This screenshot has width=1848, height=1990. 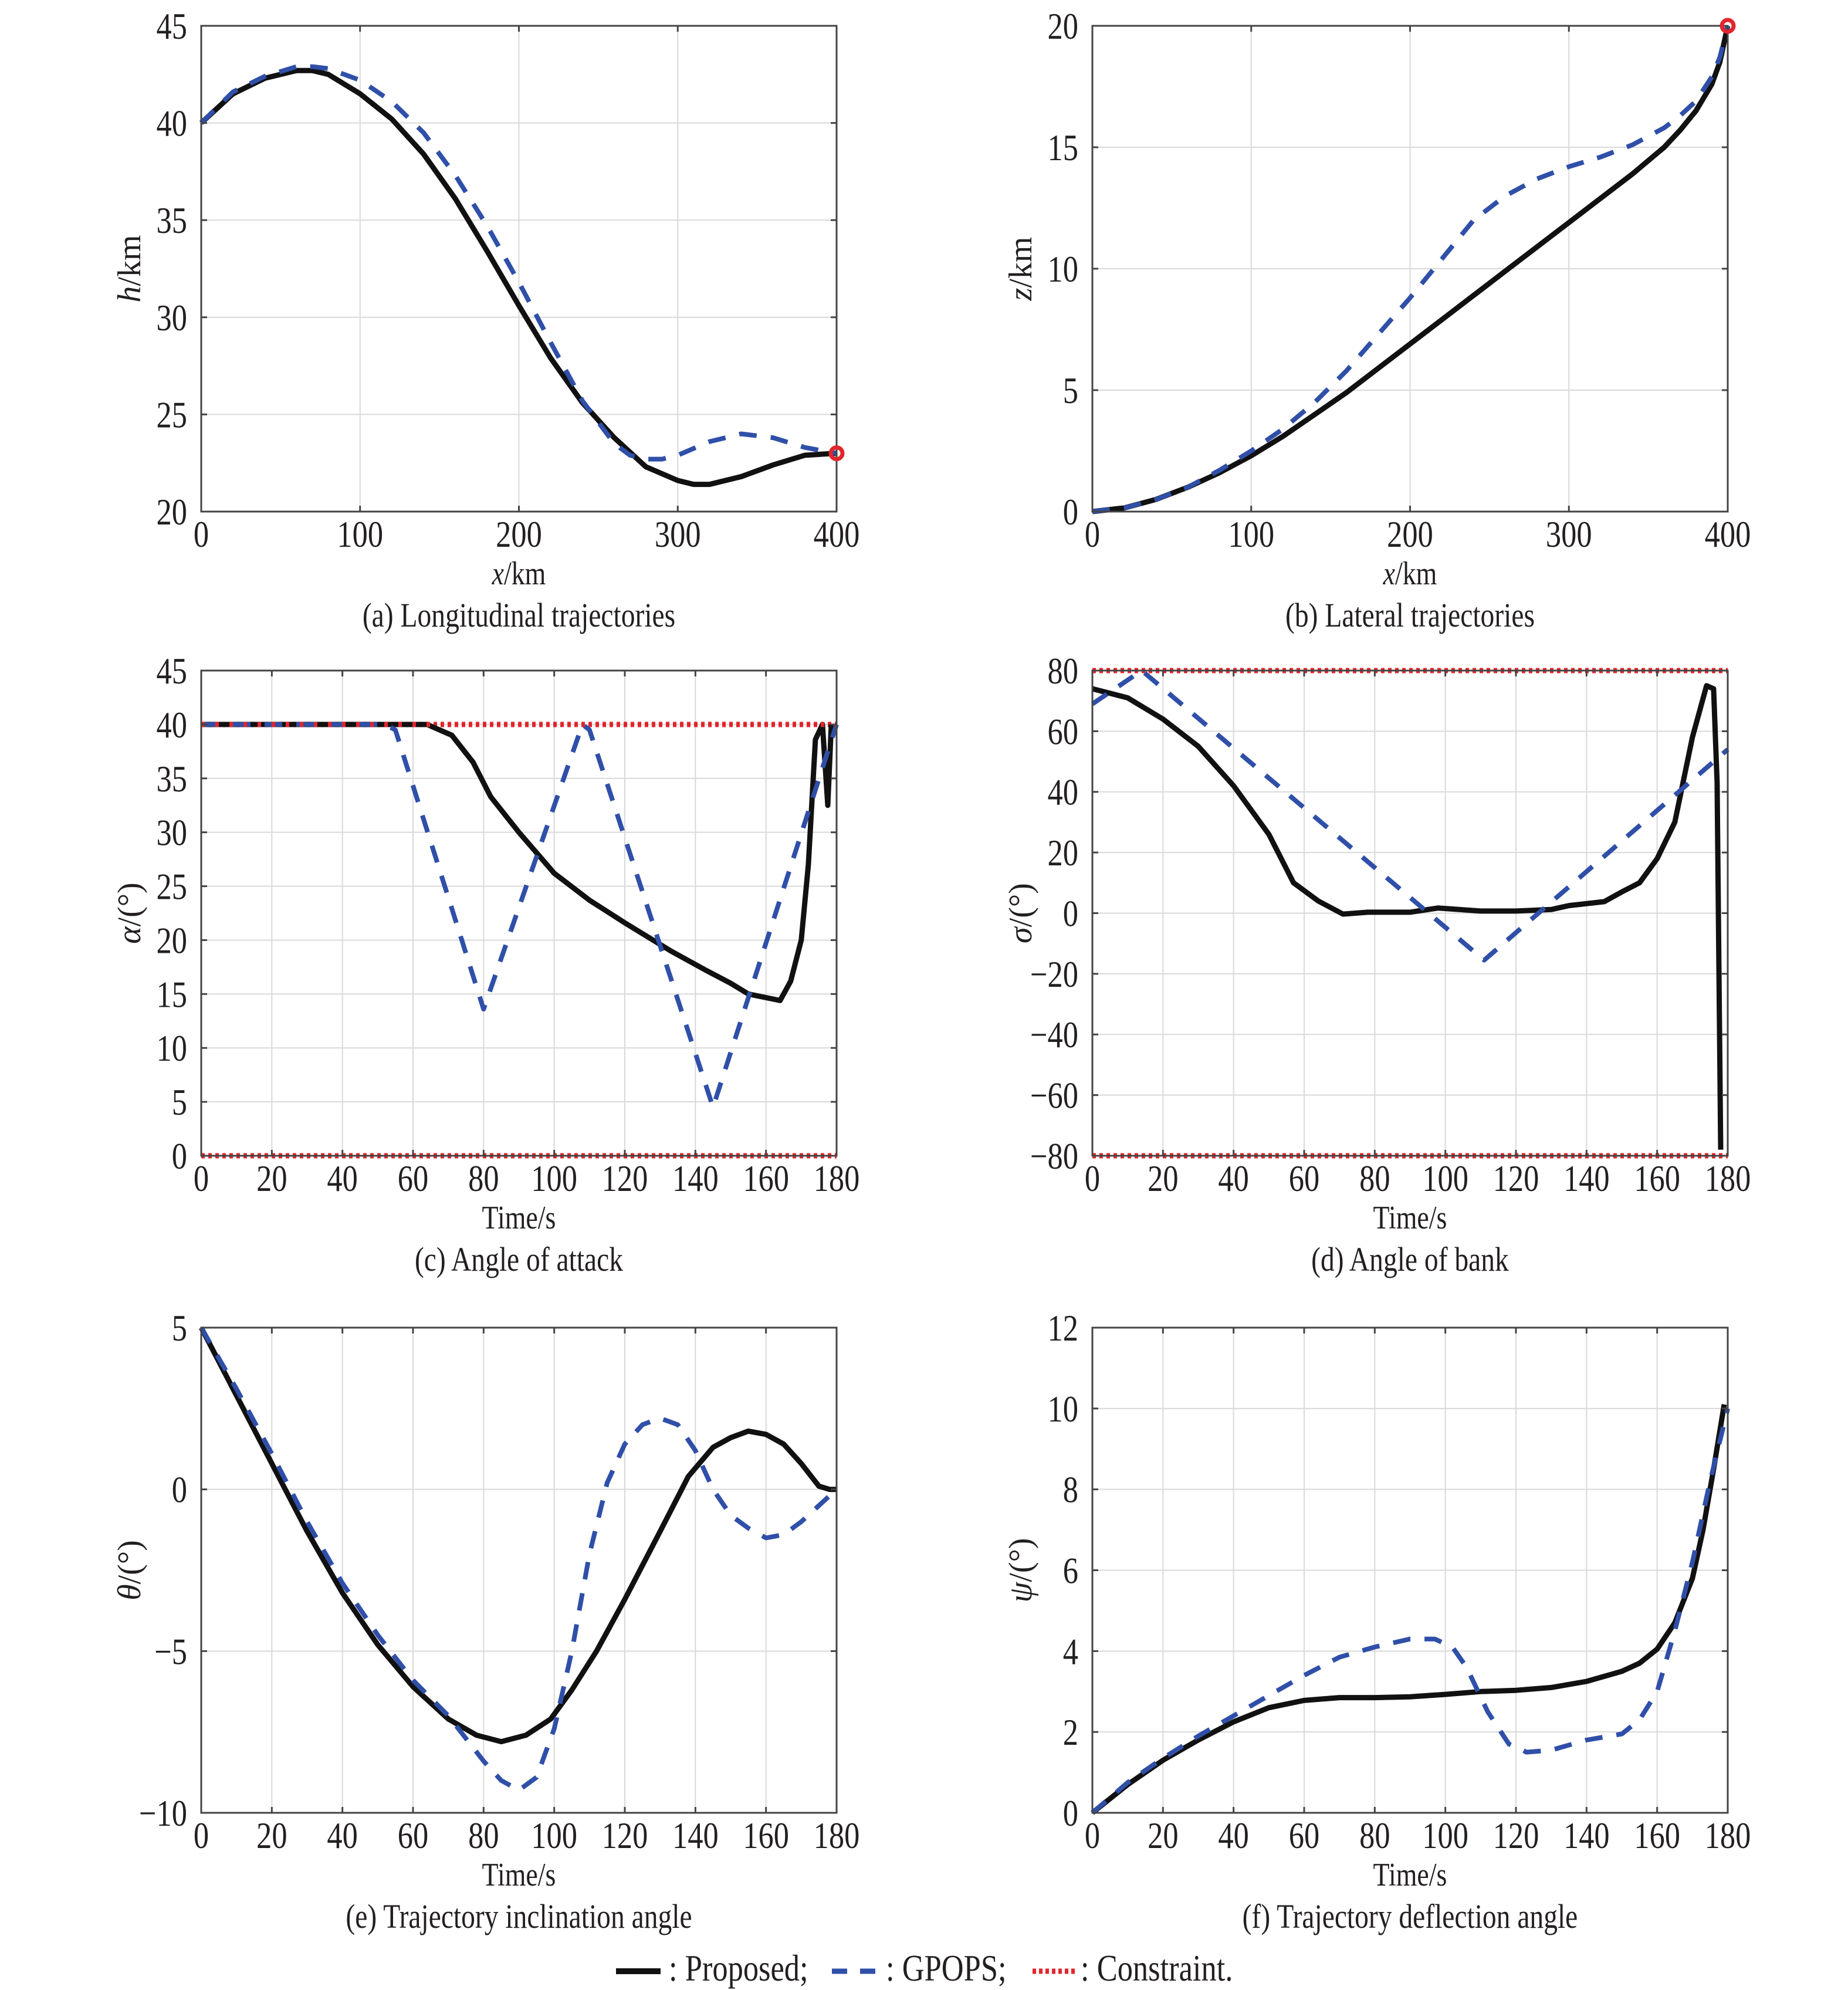 What do you see at coordinates (129, 1592) in the screenshot?
I see `y-axis-label-var: θ` at bounding box center [129, 1592].